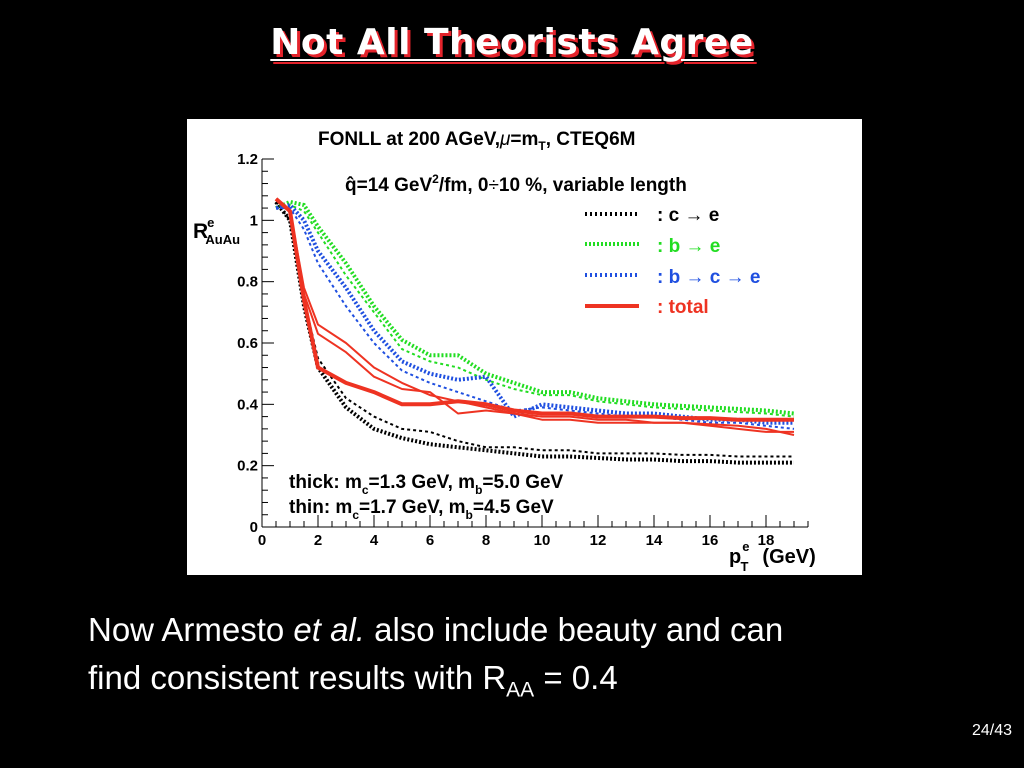 The height and width of the screenshot is (768, 1024). I want to click on caption-italic: et al., so click(329, 629).